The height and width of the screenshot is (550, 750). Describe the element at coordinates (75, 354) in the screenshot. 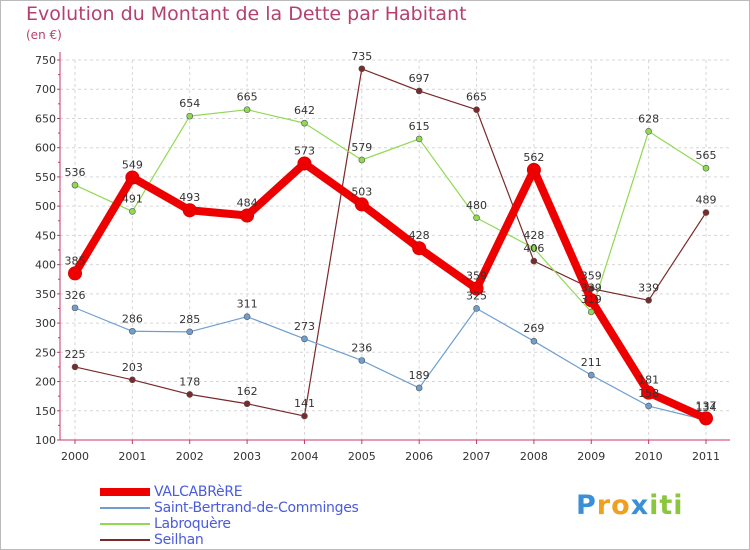

I see `data-label: 225` at that location.